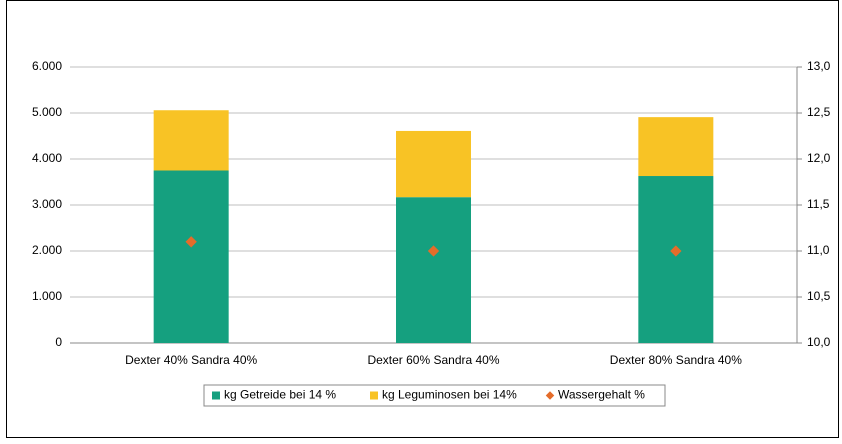 The height and width of the screenshot is (444, 842). I want to click on y2-tick-label: 13,0, so click(819, 66).